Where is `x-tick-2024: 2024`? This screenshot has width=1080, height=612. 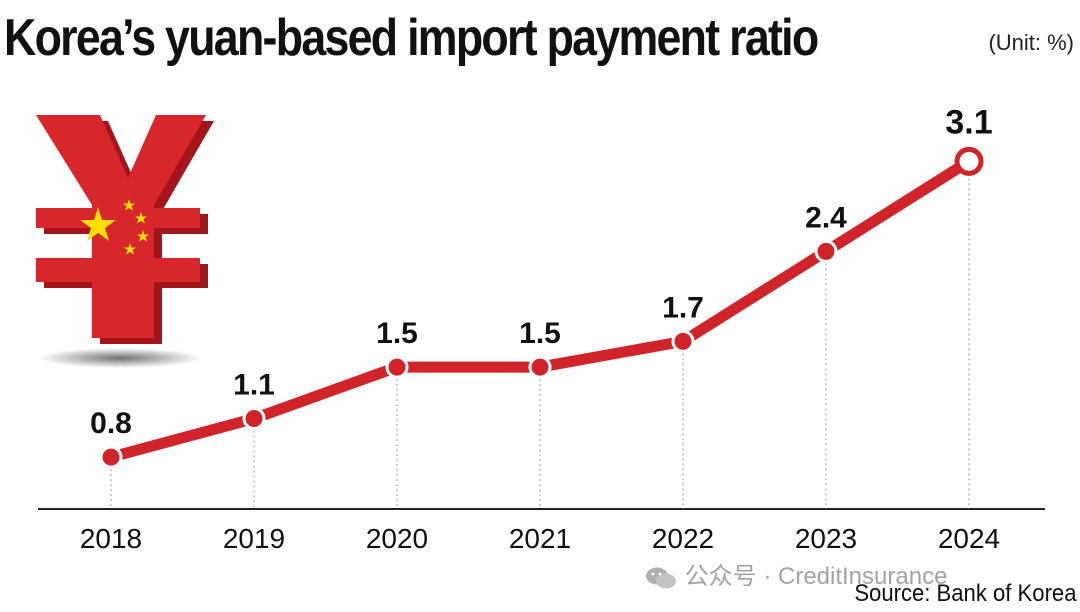 x-tick-2024: 2024 is located at coordinates (969, 538).